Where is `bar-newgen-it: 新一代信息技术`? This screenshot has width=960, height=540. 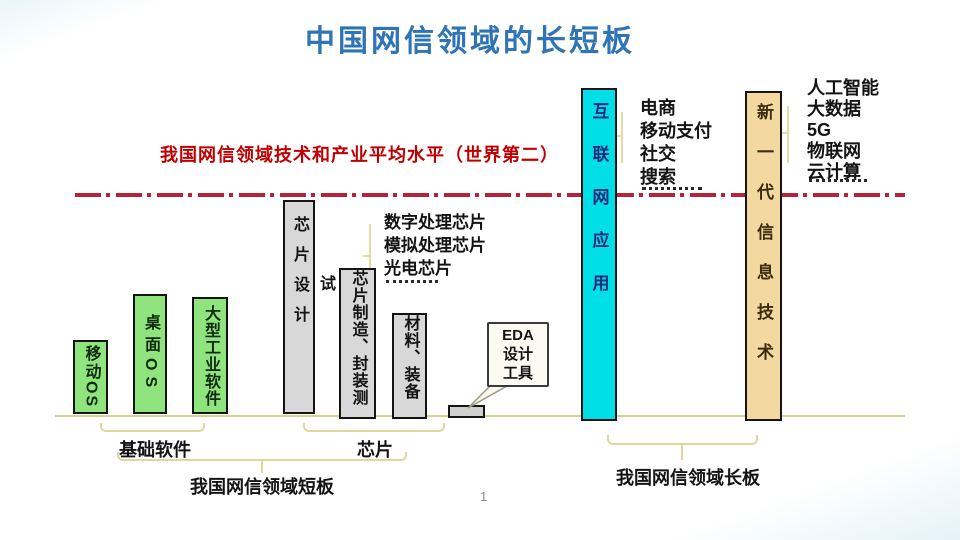 bar-newgen-it: 新一代信息技术 is located at coordinates (763, 256).